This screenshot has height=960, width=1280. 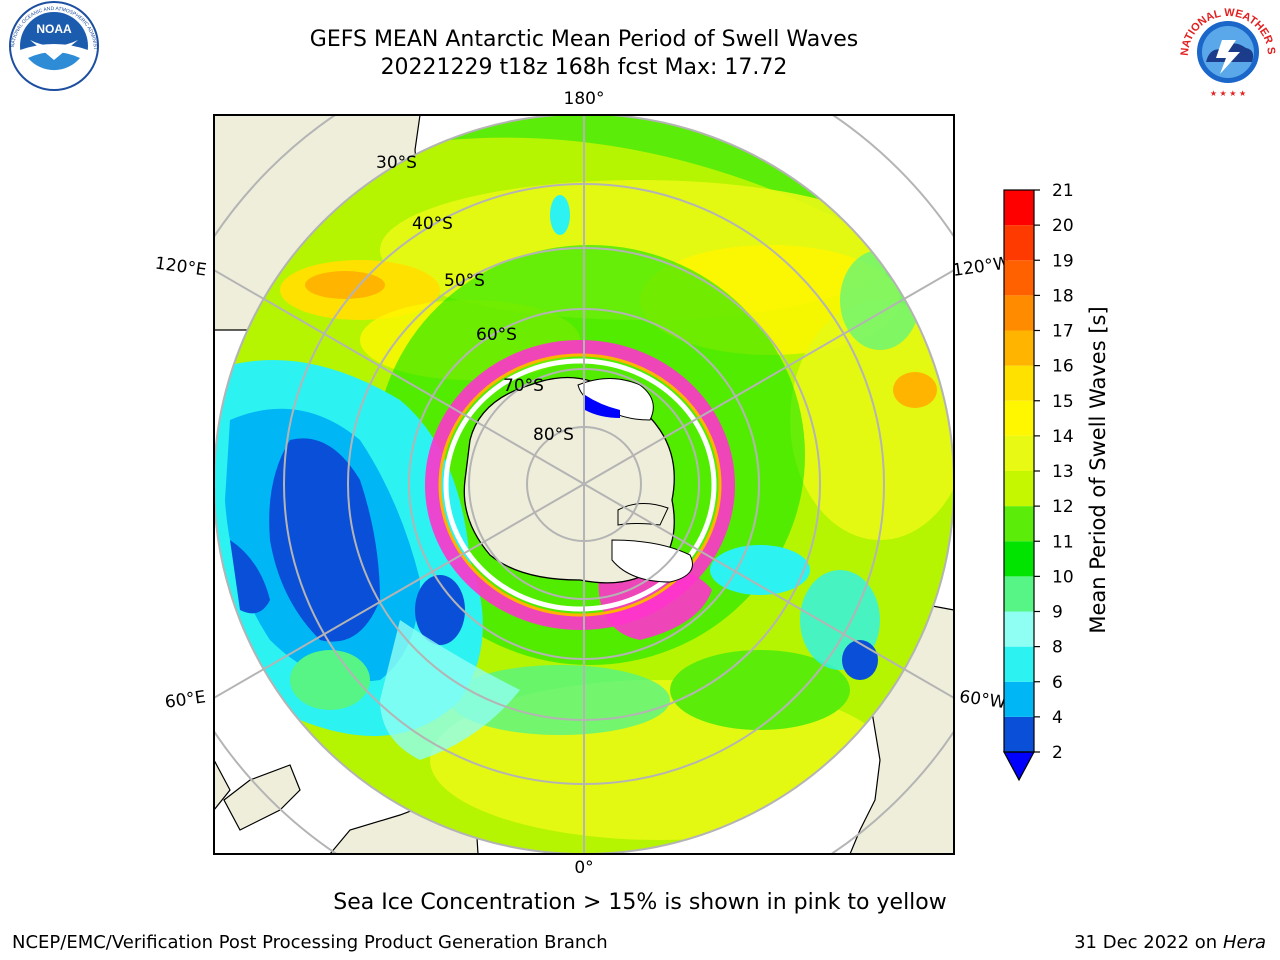 What do you see at coordinates (1063, 437) in the screenshot?
I see `colorbar-tick-label: 14` at bounding box center [1063, 437].